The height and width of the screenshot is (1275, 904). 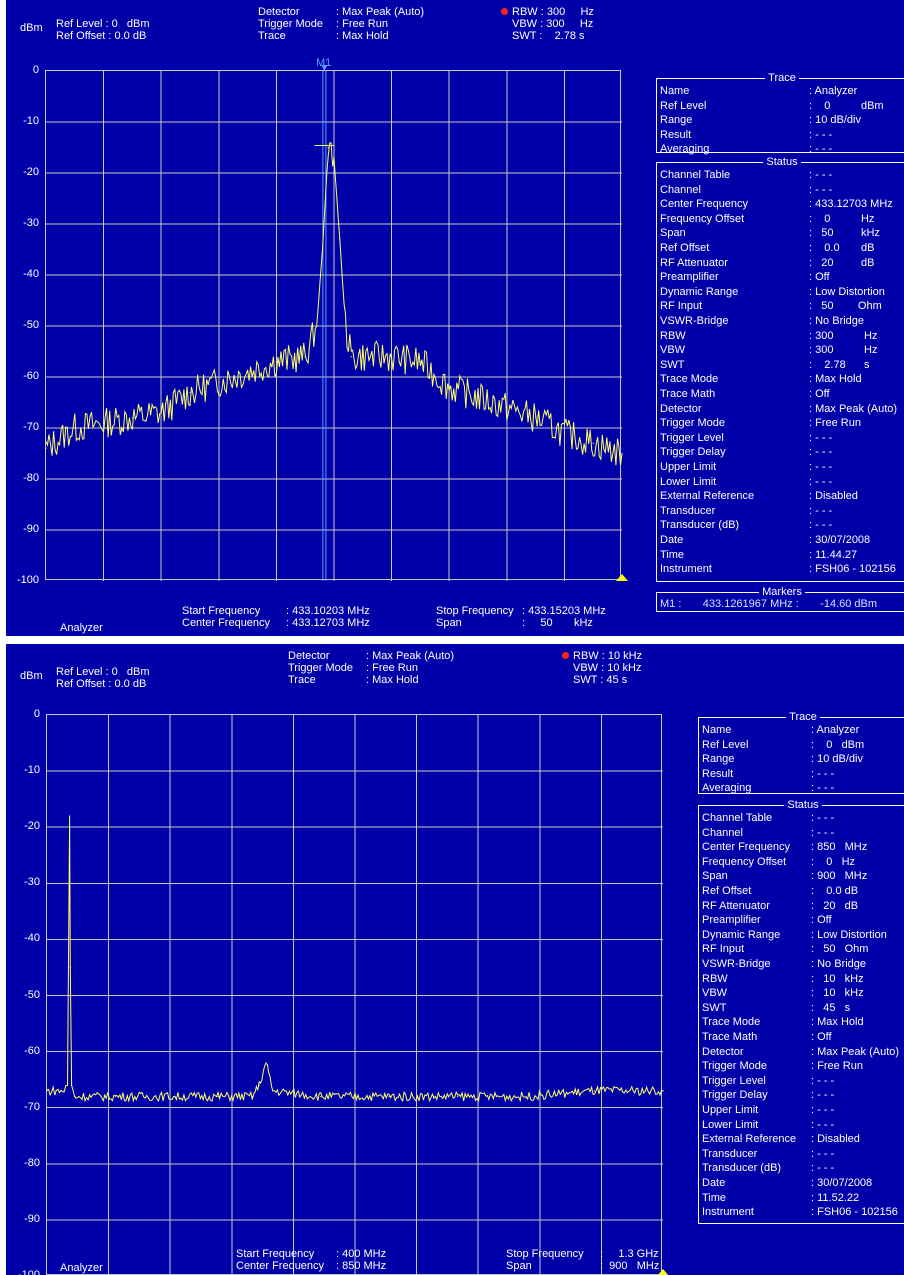 What do you see at coordinates (714, 1007) in the screenshot?
I see `info-label: SWT` at bounding box center [714, 1007].